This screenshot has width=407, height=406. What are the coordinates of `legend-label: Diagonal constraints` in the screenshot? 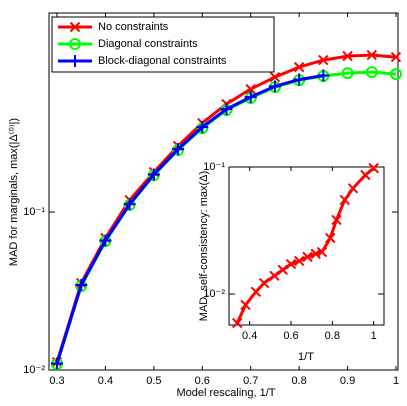 It's located at (148, 44).